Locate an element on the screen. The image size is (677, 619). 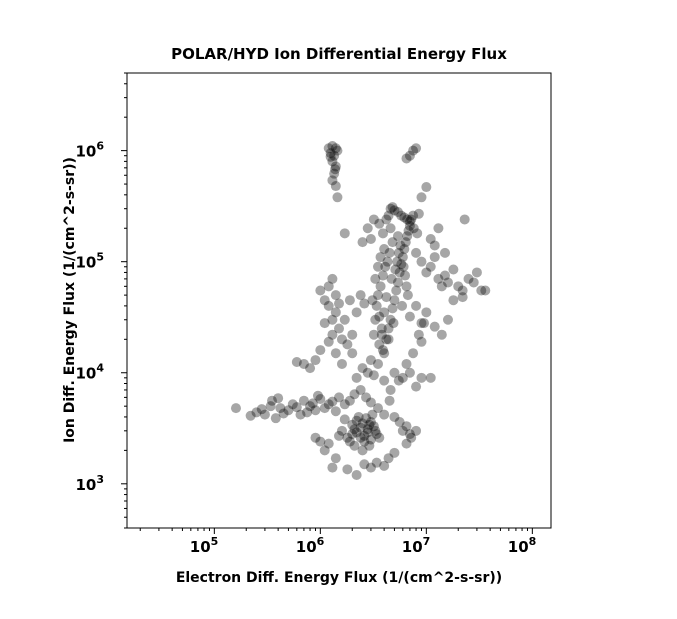
y-tick-label-exponent: 3 is located at coordinates (100, 479).